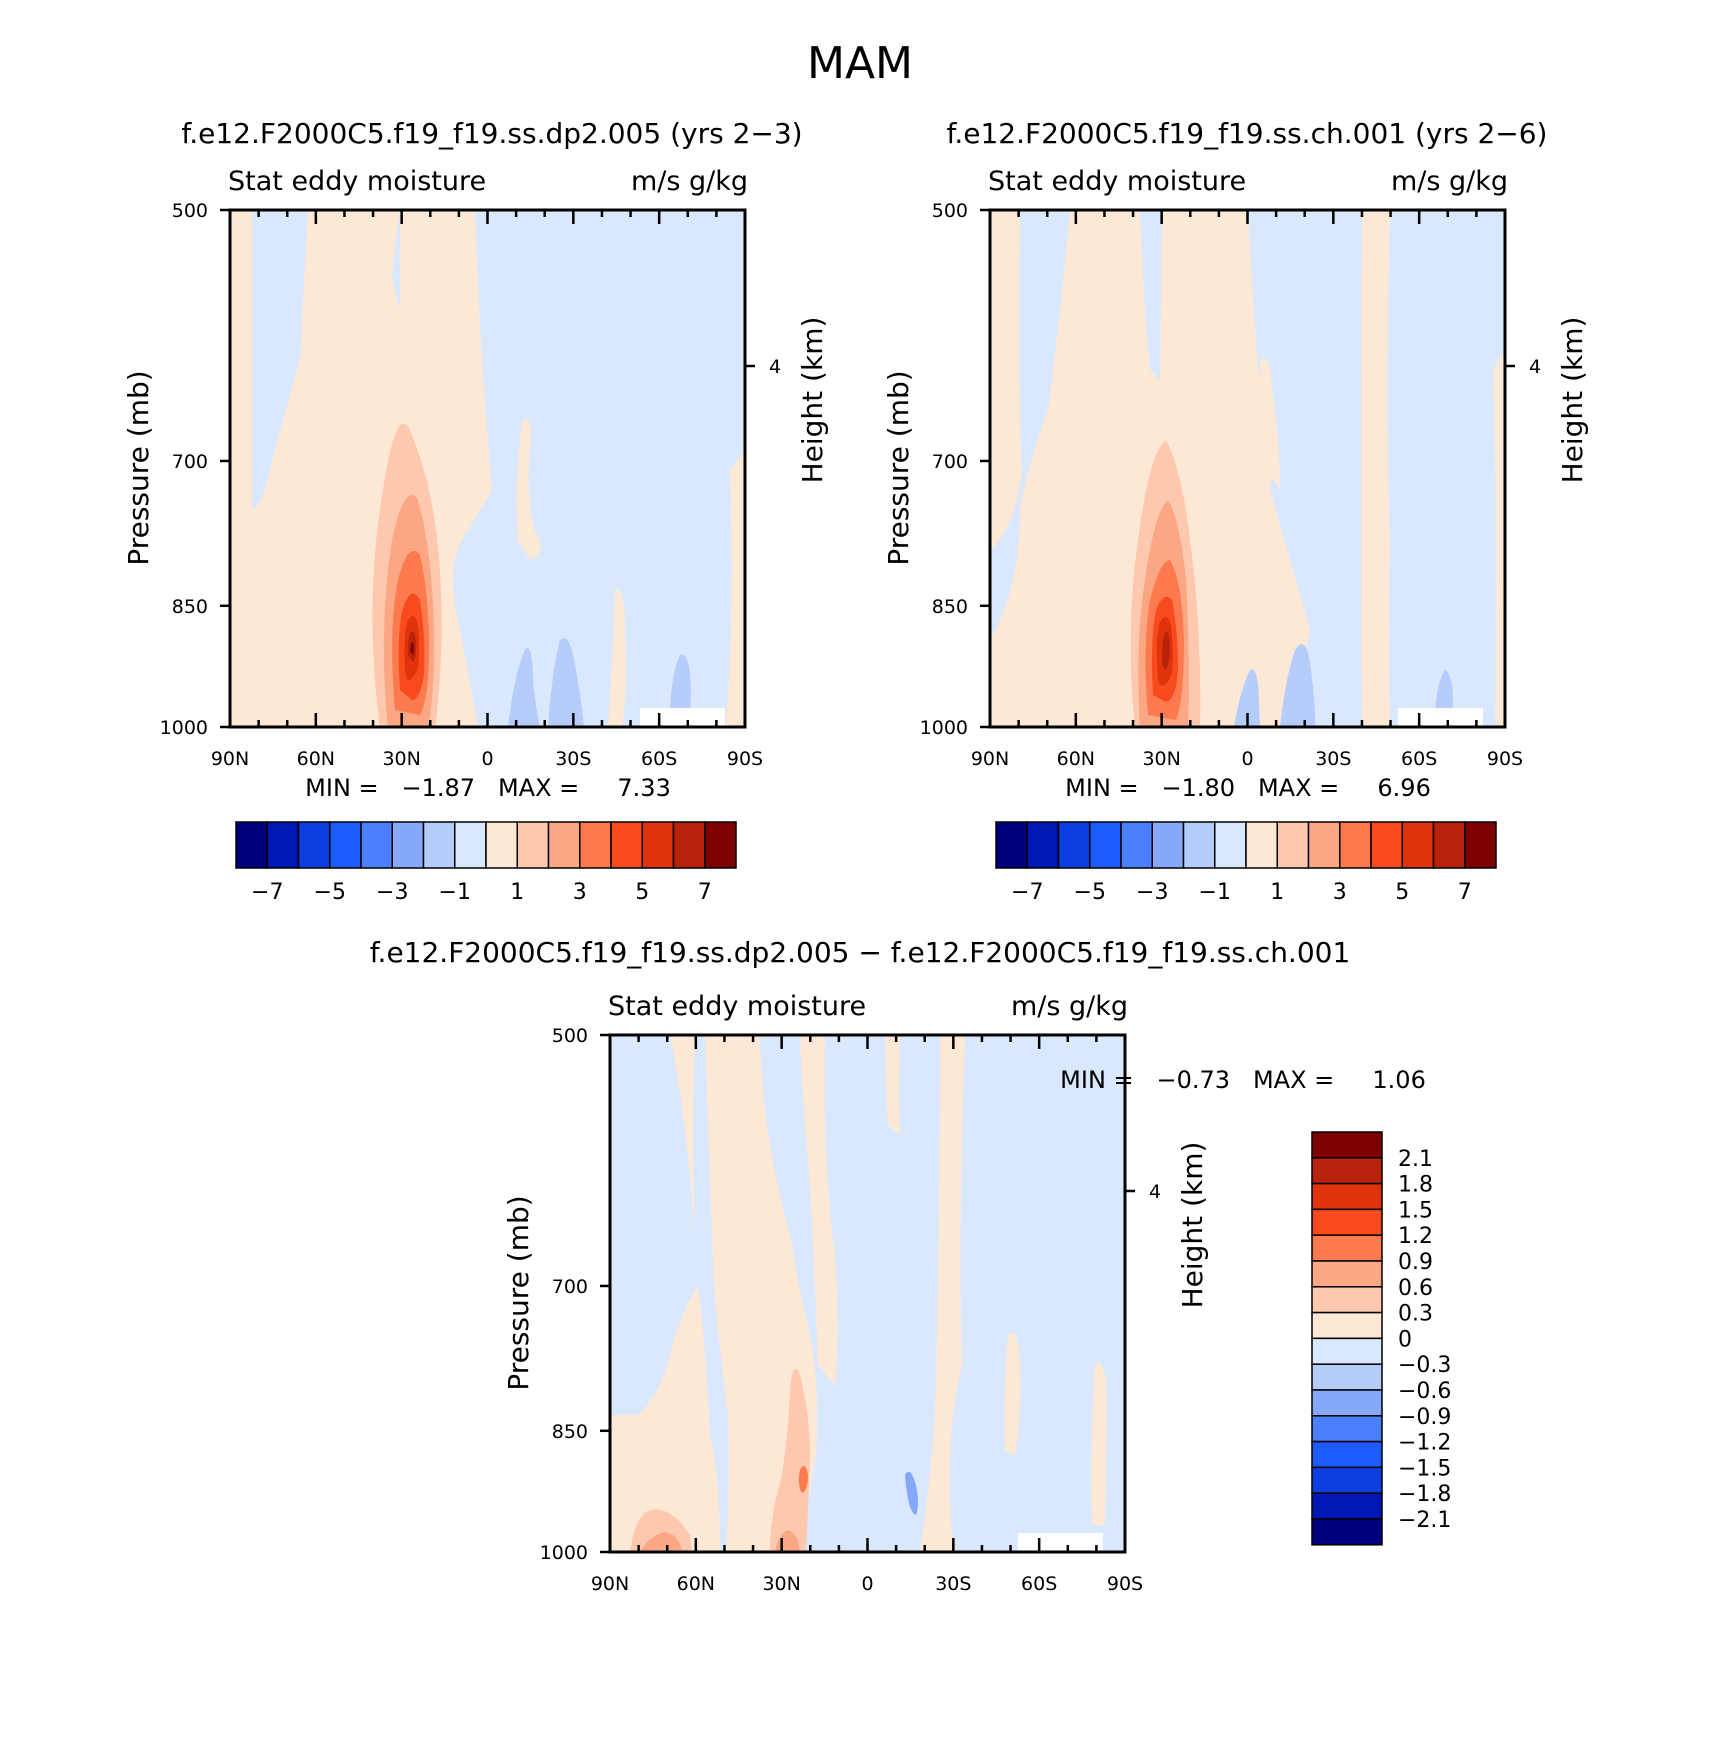 This screenshot has height=1753, width=1710. I want to click on panel-a-y-tick-label: 700, so click(190, 462).